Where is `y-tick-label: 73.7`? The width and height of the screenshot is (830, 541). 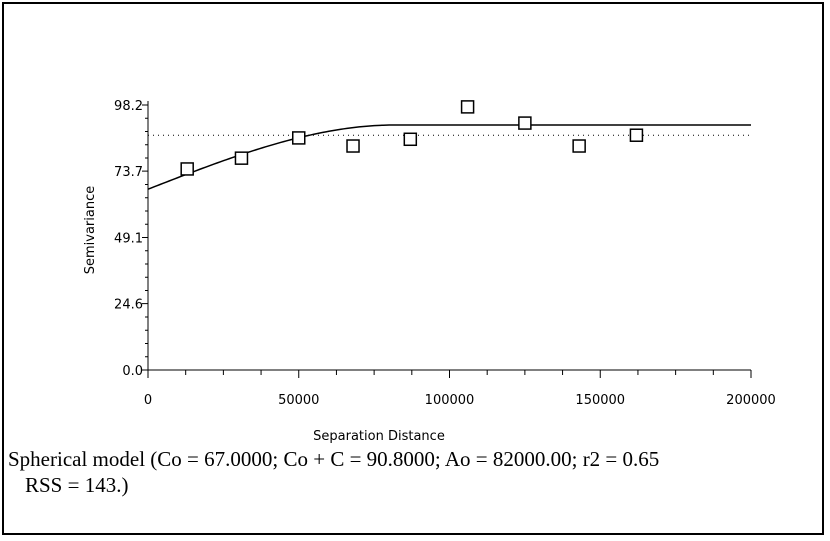 y-tick-label: 73.7 is located at coordinates (128, 172).